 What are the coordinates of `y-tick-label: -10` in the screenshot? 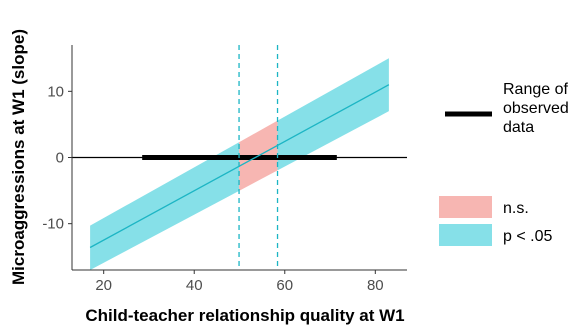 It's located at (53, 224).